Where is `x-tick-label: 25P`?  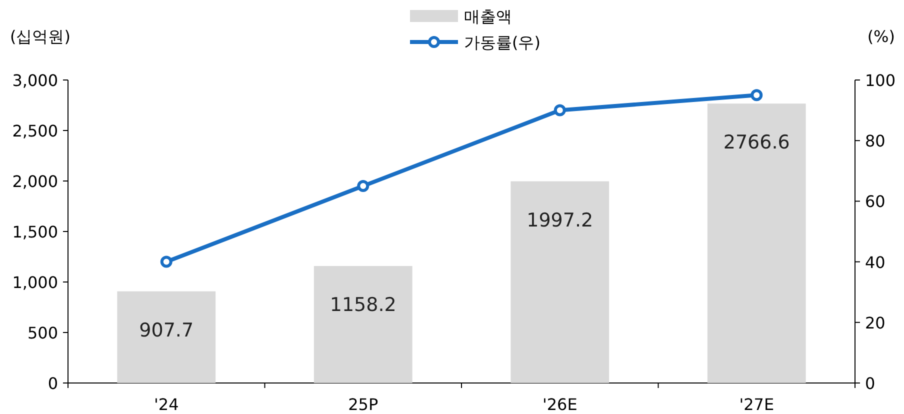 x-tick-label: 25P is located at coordinates (363, 404).